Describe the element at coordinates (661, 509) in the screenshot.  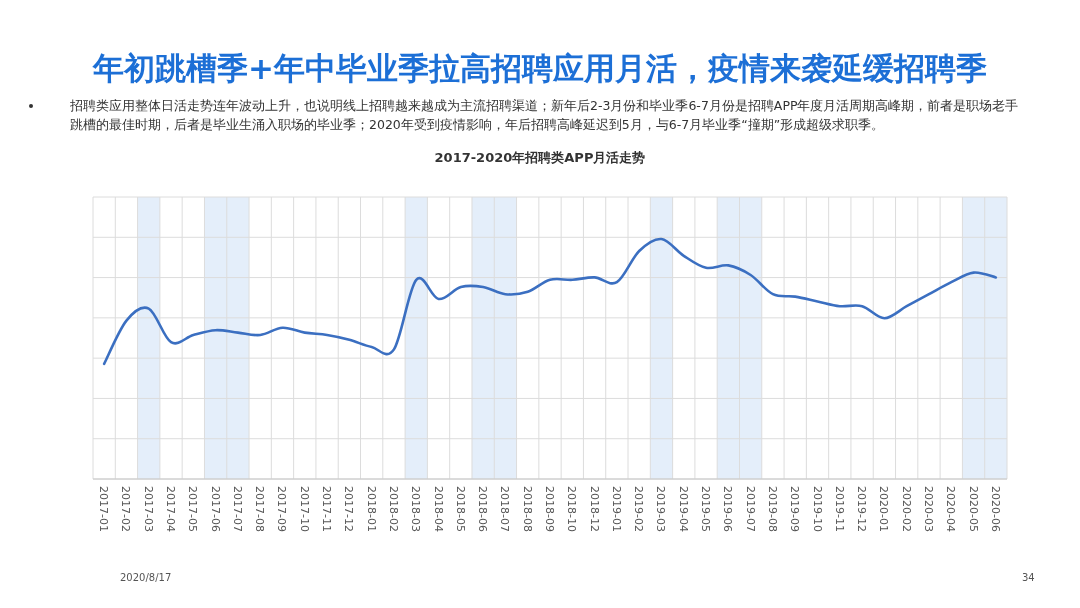
I see `x-tick-label: 2019-03` at that location.